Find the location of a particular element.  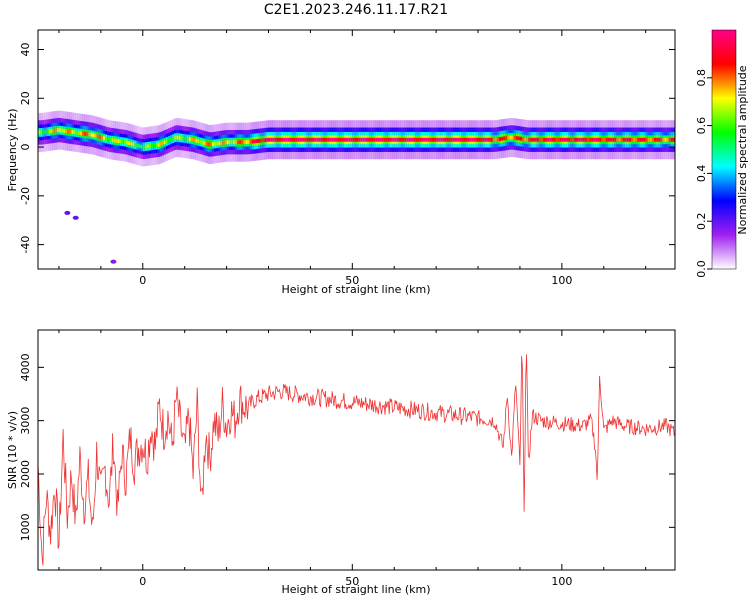

colorbar-label: Normalized spectral amplitude is located at coordinates (742, 149).